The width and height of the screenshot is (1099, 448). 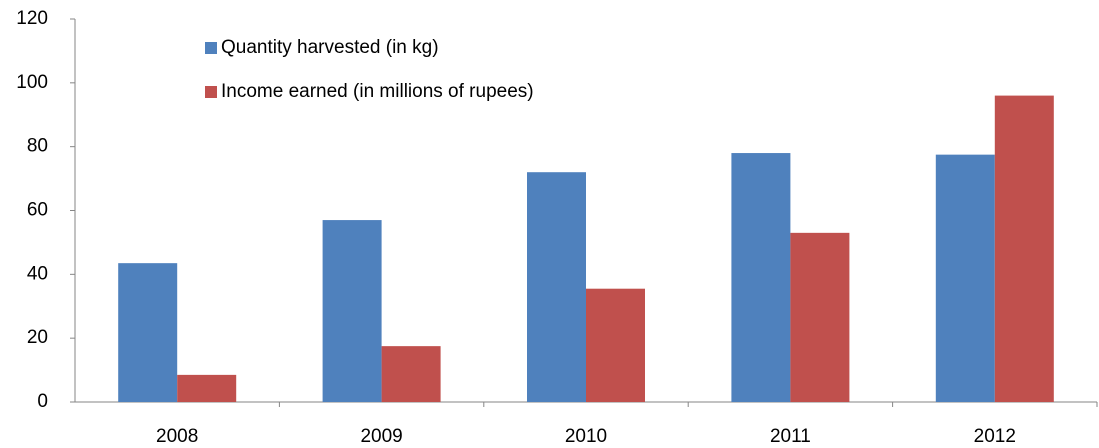 What do you see at coordinates (177, 436) in the screenshot?
I see `x-tick-label: 2008` at bounding box center [177, 436].